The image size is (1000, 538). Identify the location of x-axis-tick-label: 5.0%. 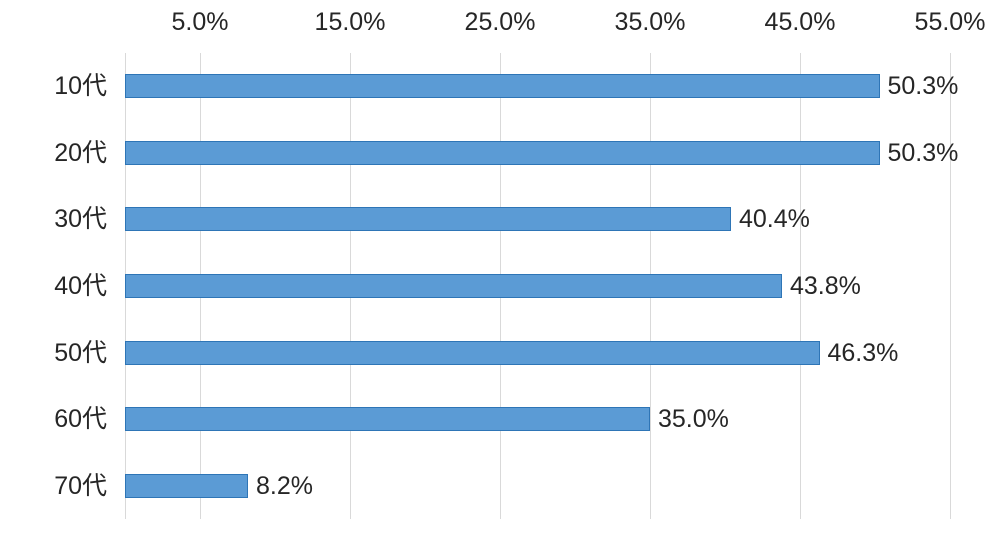
(200, 22).